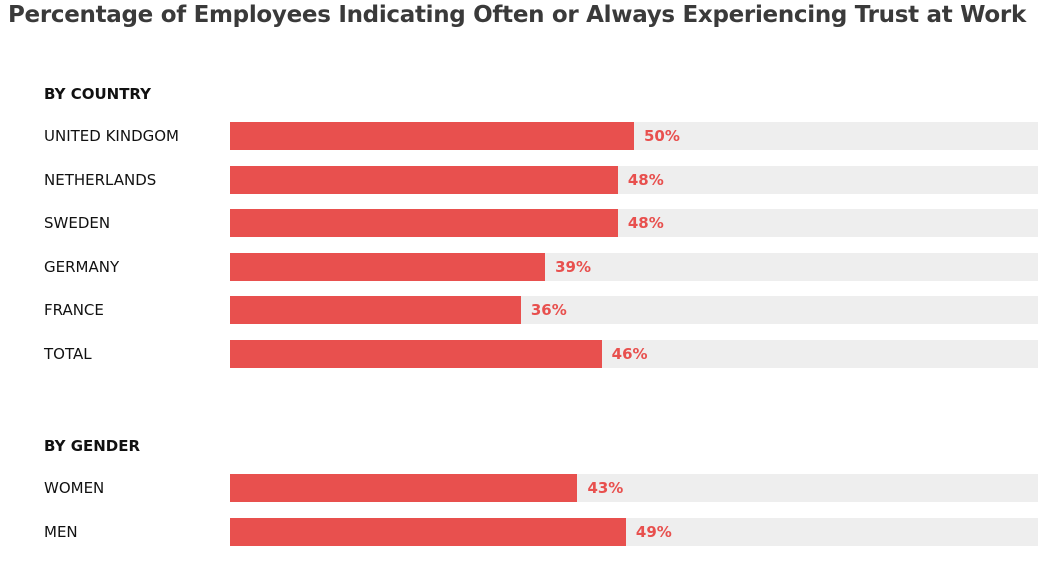  What do you see at coordinates (92, 446) in the screenshot?
I see `section-heading: BY GENDER` at bounding box center [92, 446].